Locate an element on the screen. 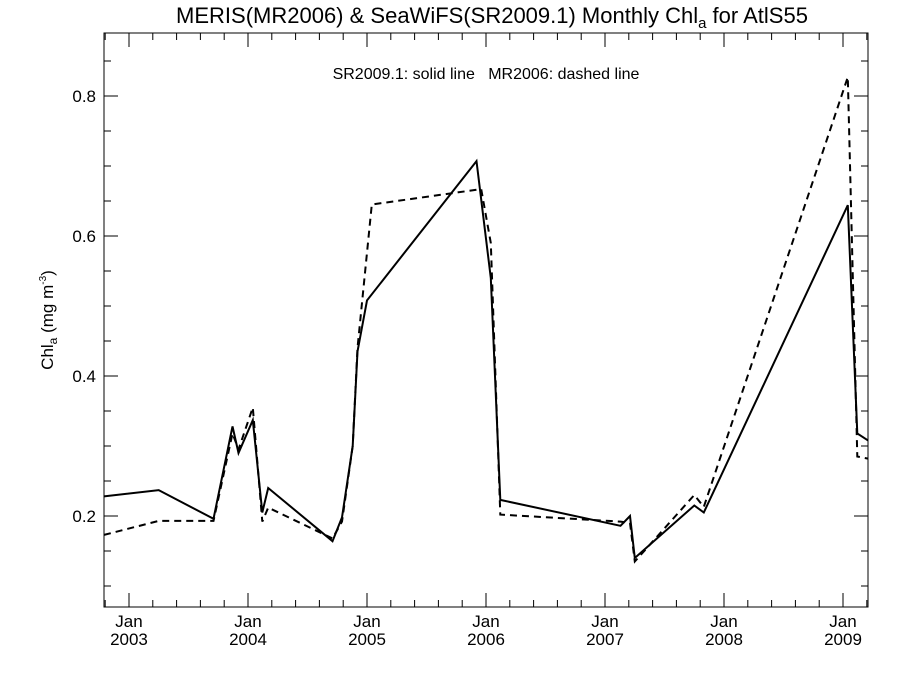 The image size is (900, 675). y-tick-label: 0.6 is located at coordinates (84, 236).